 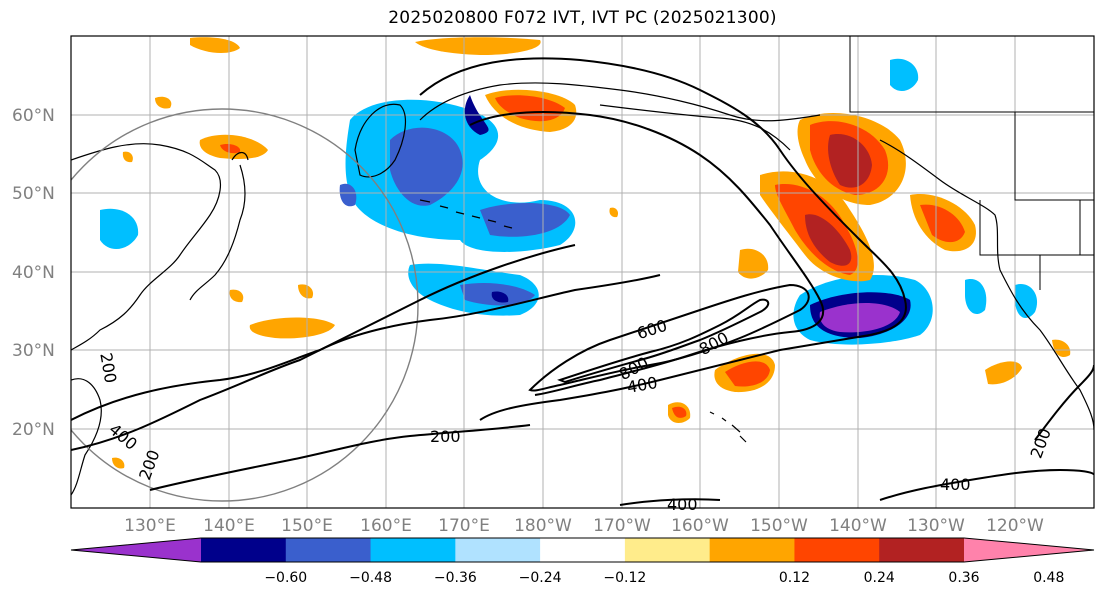 What do you see at coordinates (33, 430) in the screenshot?
I see `lat-label: 20°N` at bounding box center [33, 430].